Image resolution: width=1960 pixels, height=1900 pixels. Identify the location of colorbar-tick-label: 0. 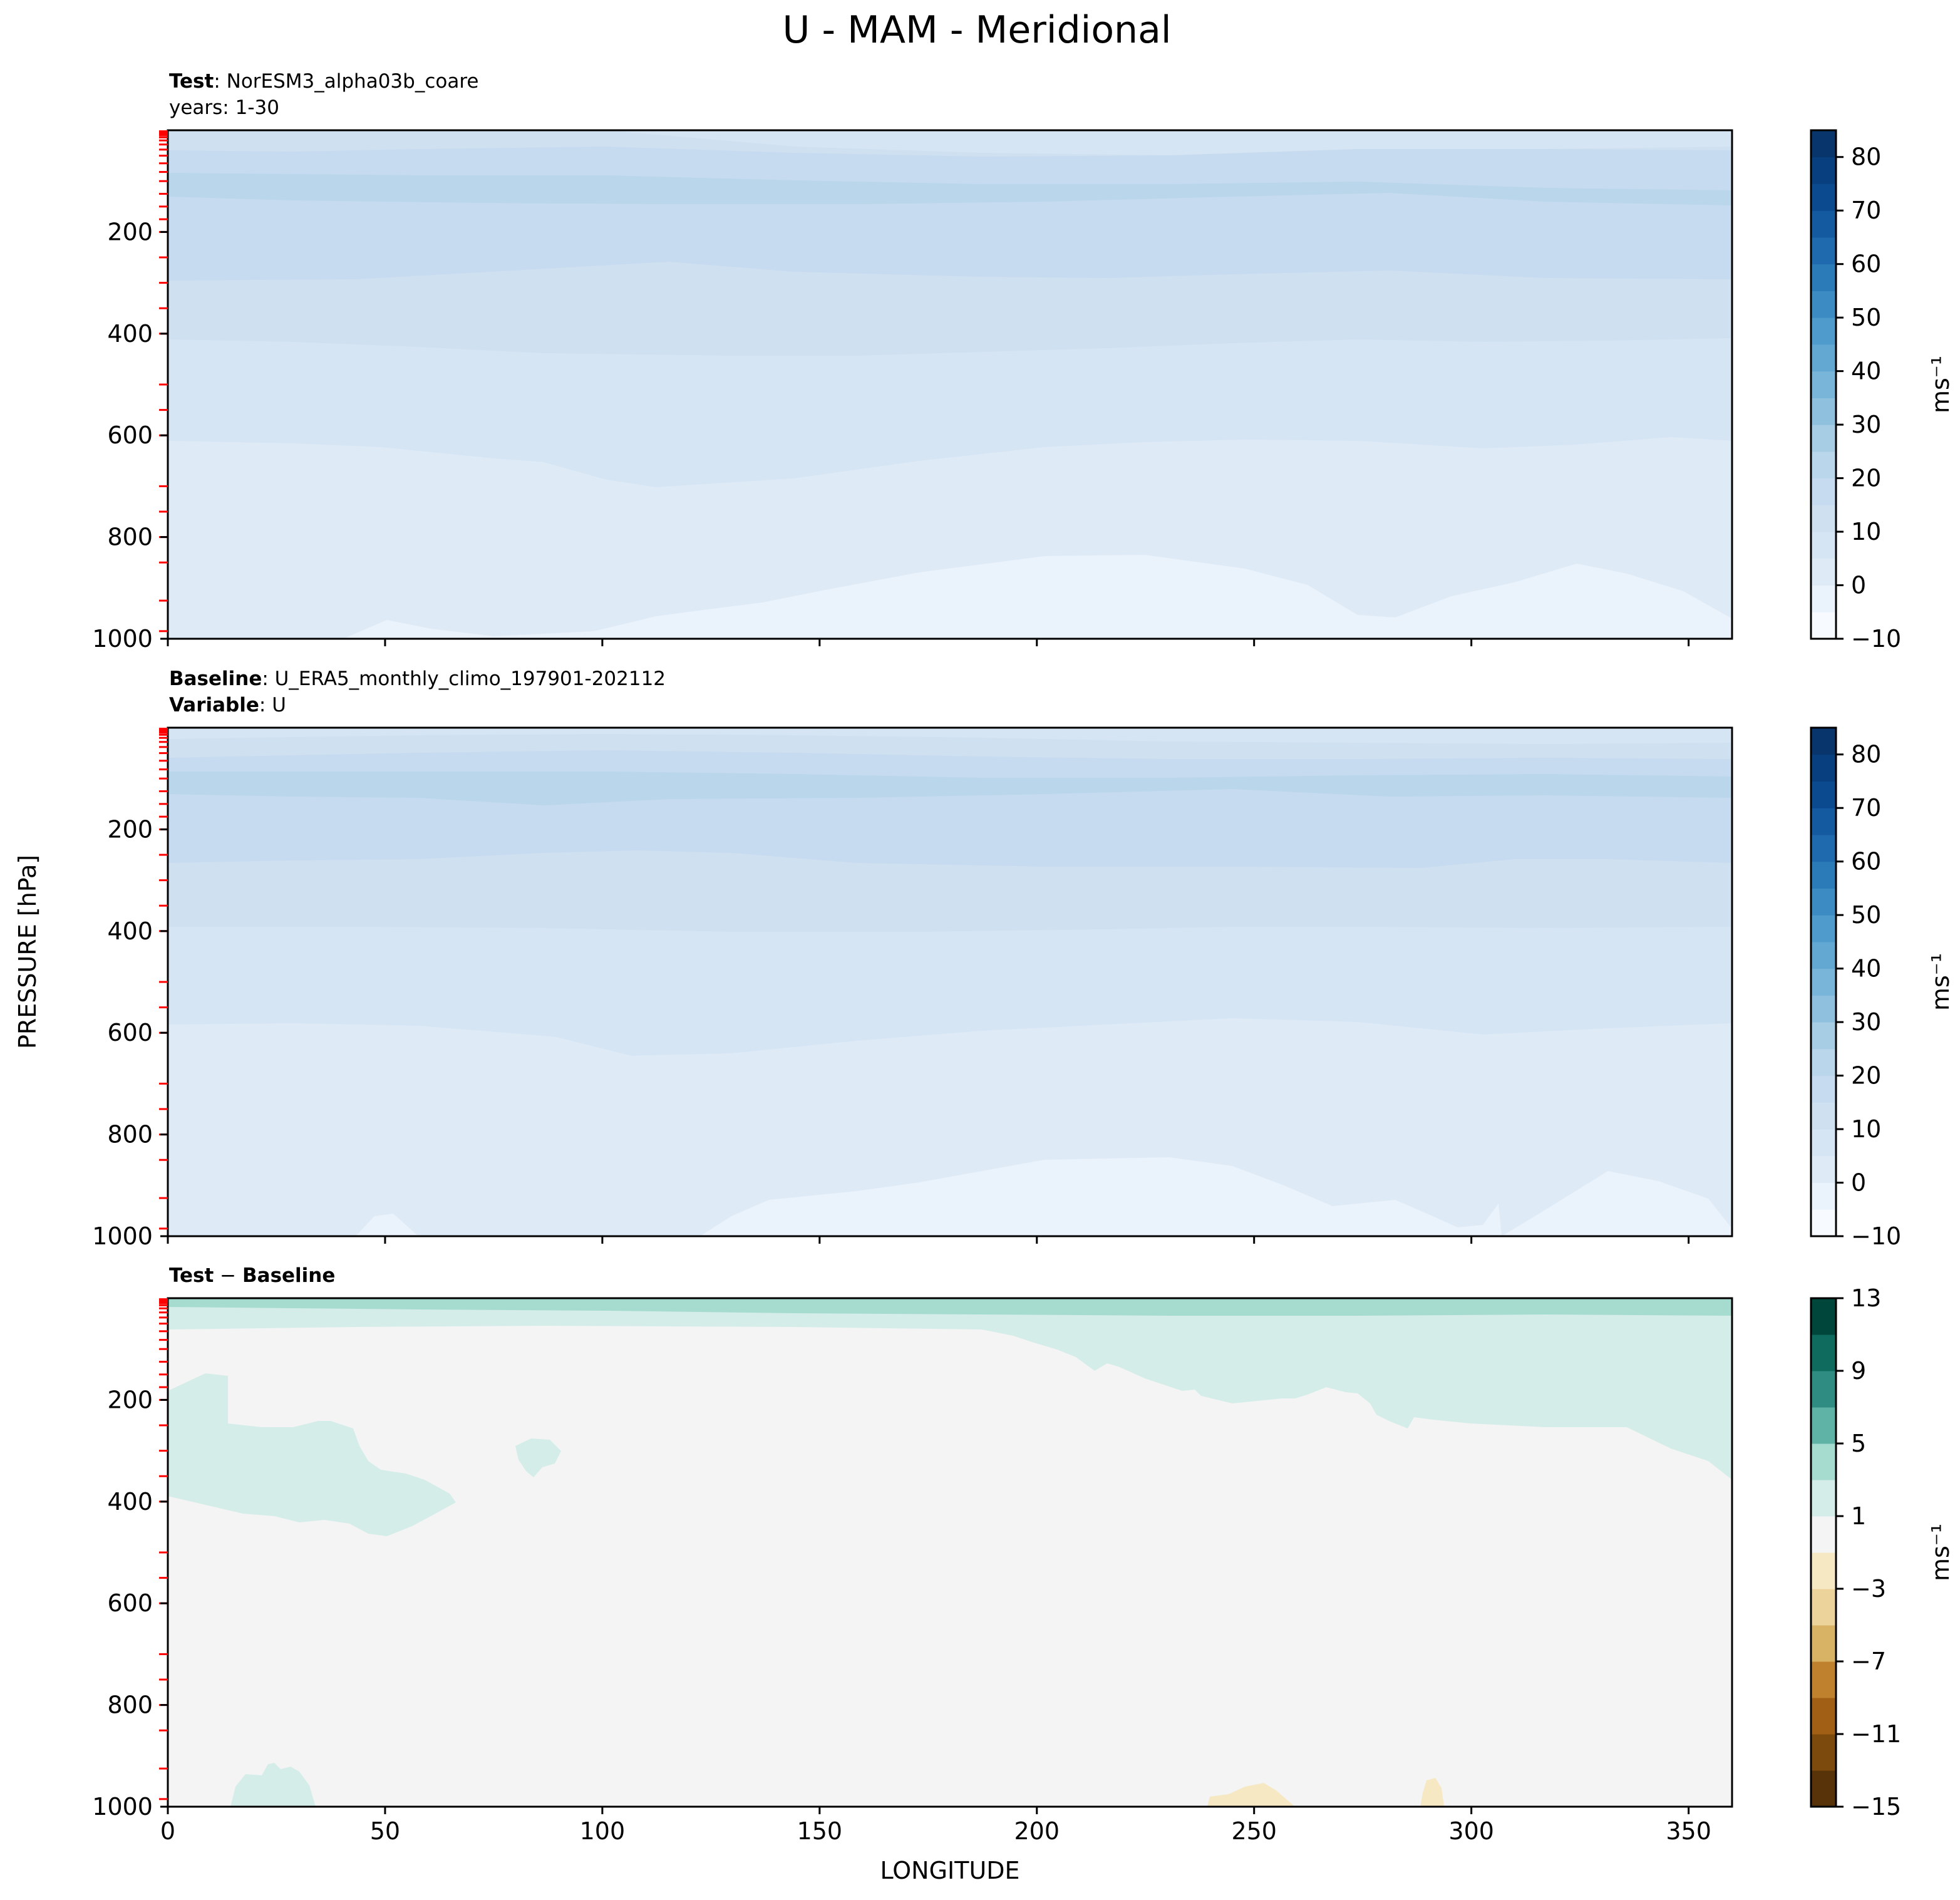
(1858, 585).